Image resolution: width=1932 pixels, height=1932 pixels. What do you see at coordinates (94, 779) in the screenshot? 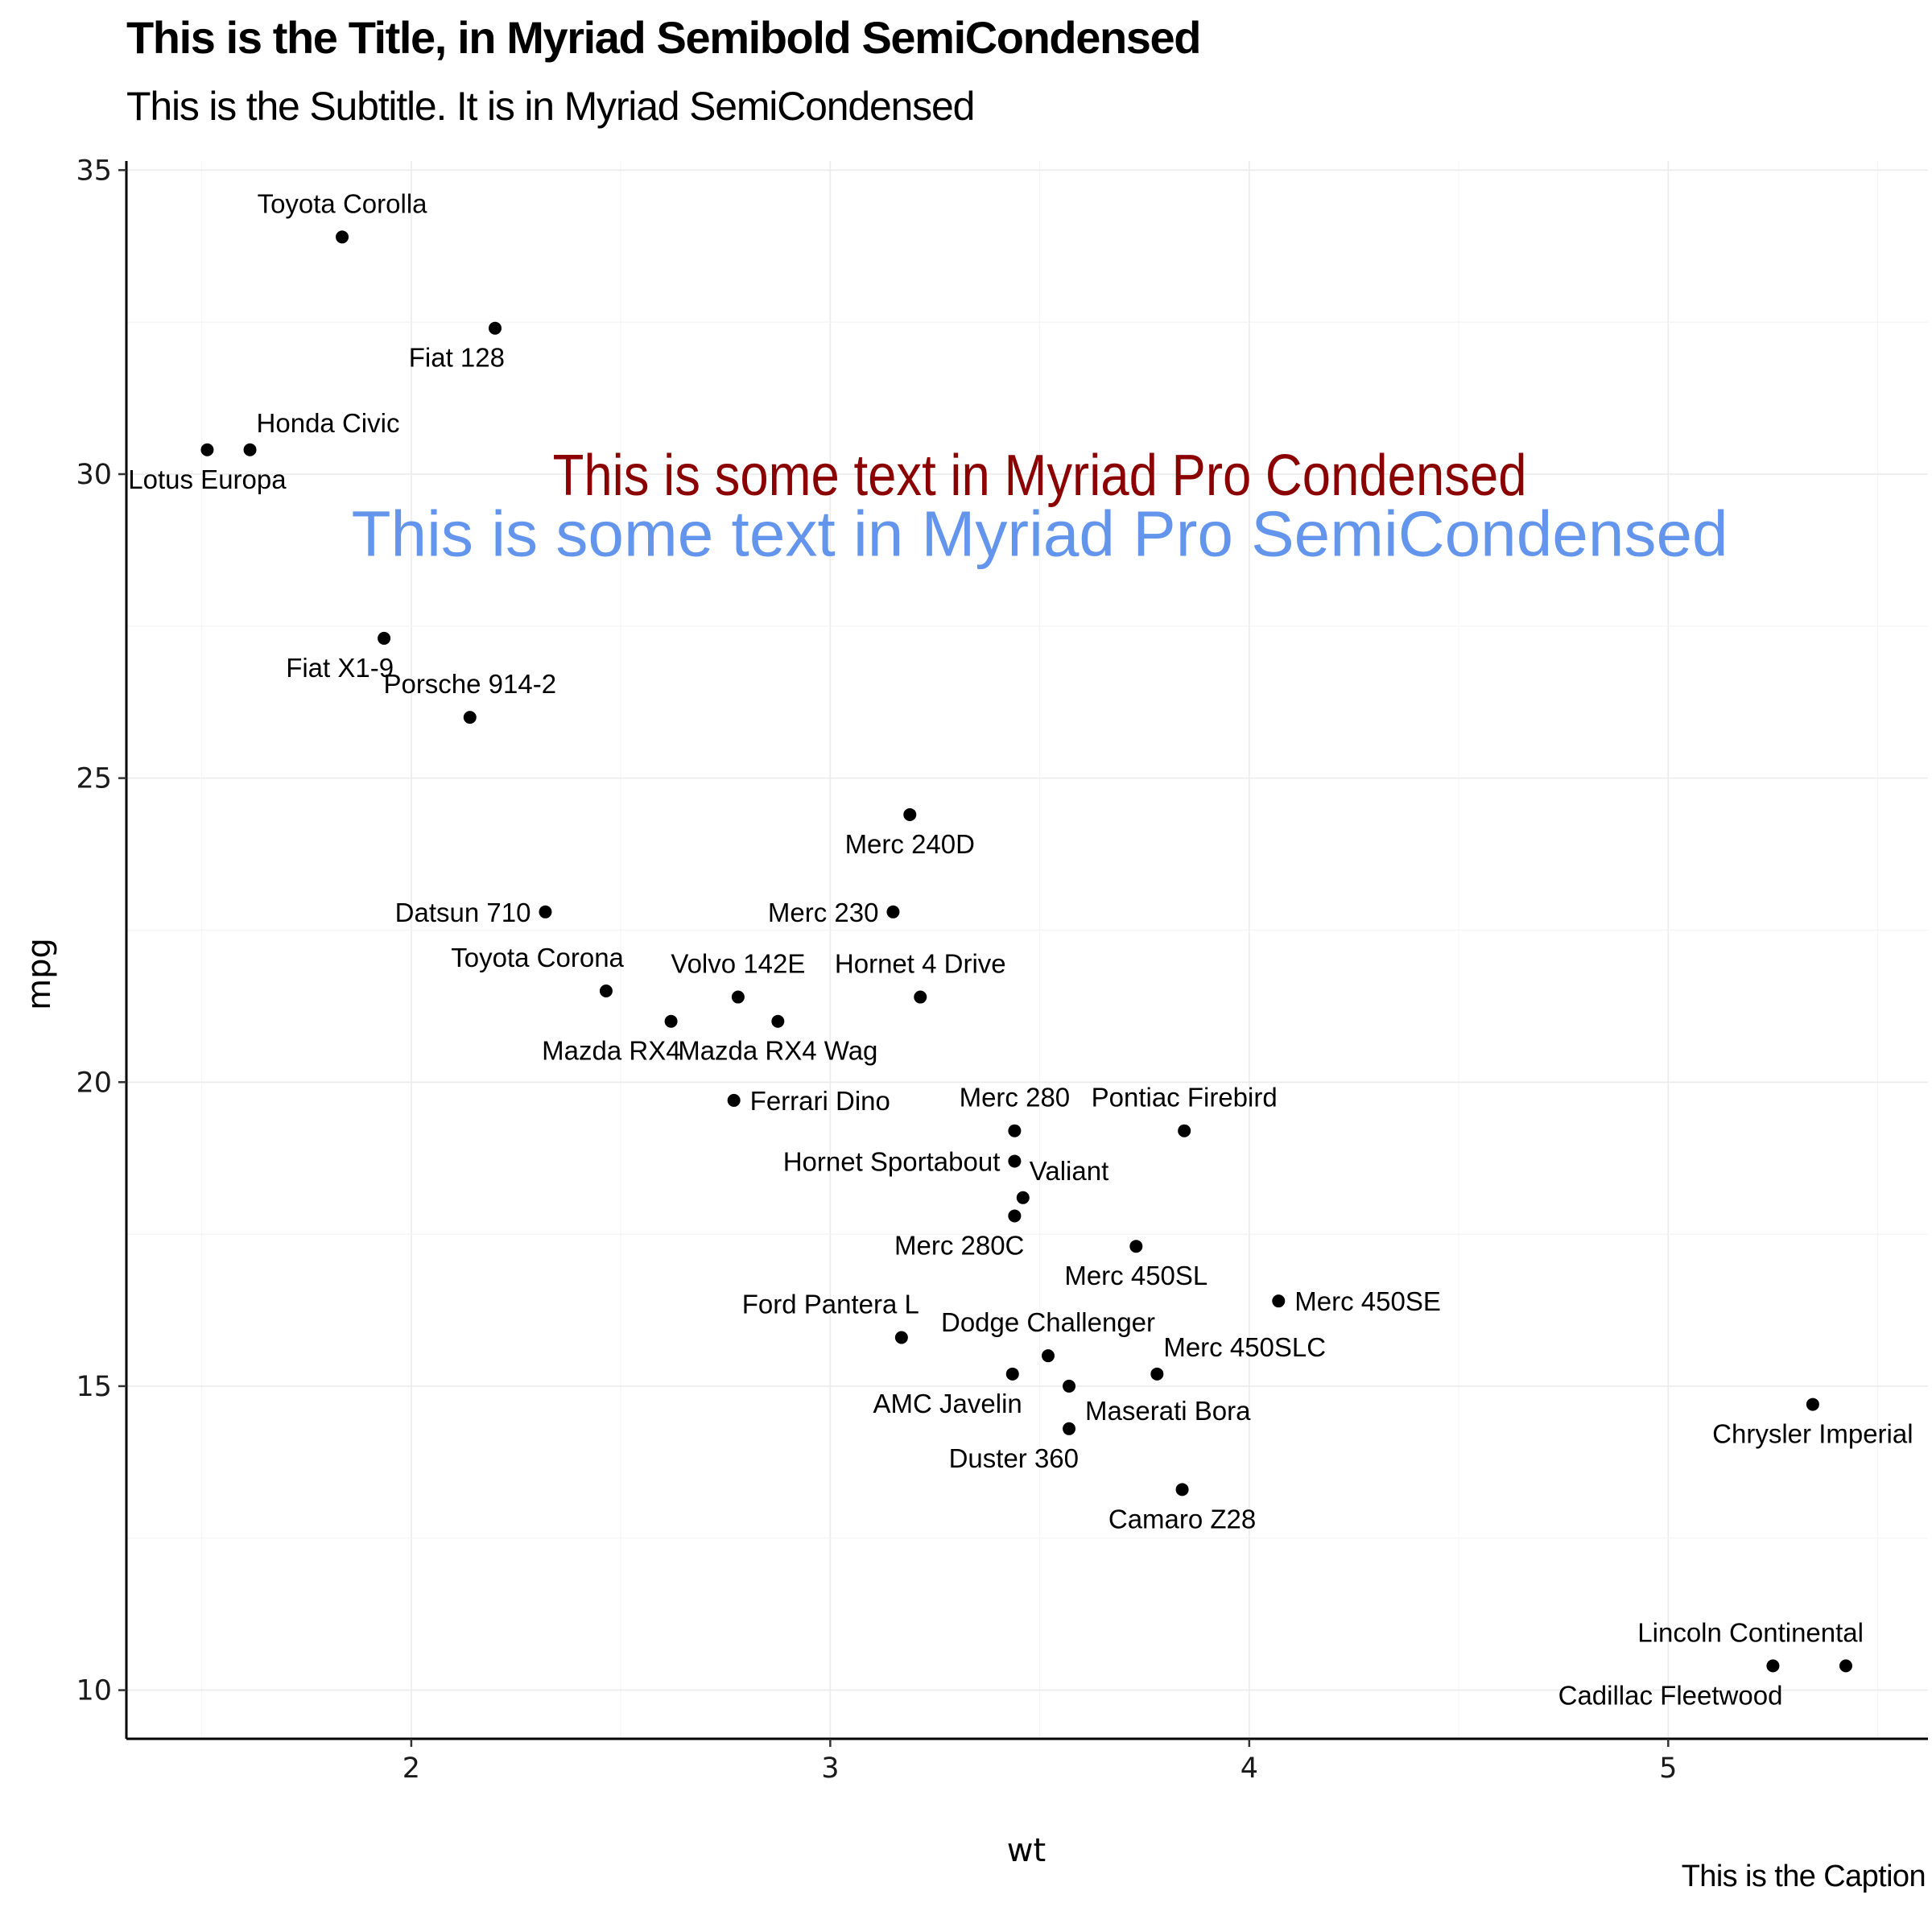
I see `y-tick-label: 25` at bounding box center [94, 779].